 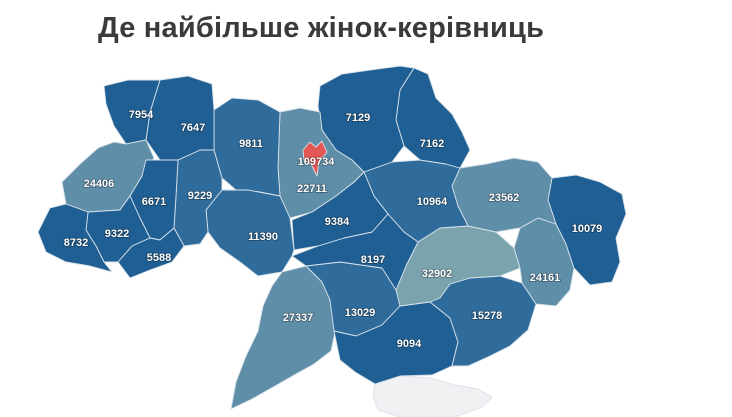 What do you see at coordinates (433, 118) in the screenshot?
I see `region-sumy` at bounding box center [433, 118].